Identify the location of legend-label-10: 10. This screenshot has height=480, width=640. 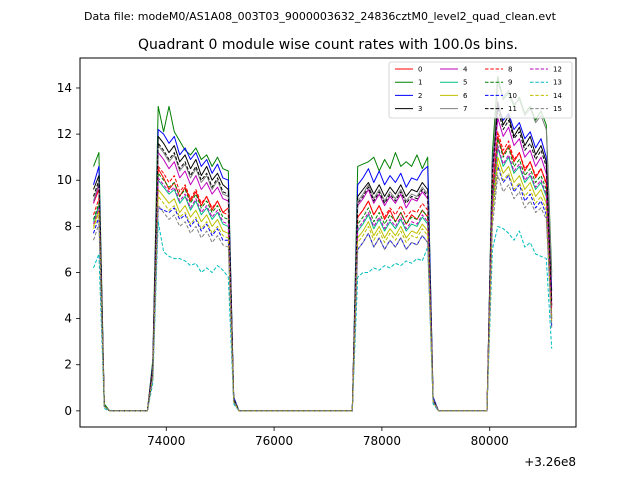
(512, 96).